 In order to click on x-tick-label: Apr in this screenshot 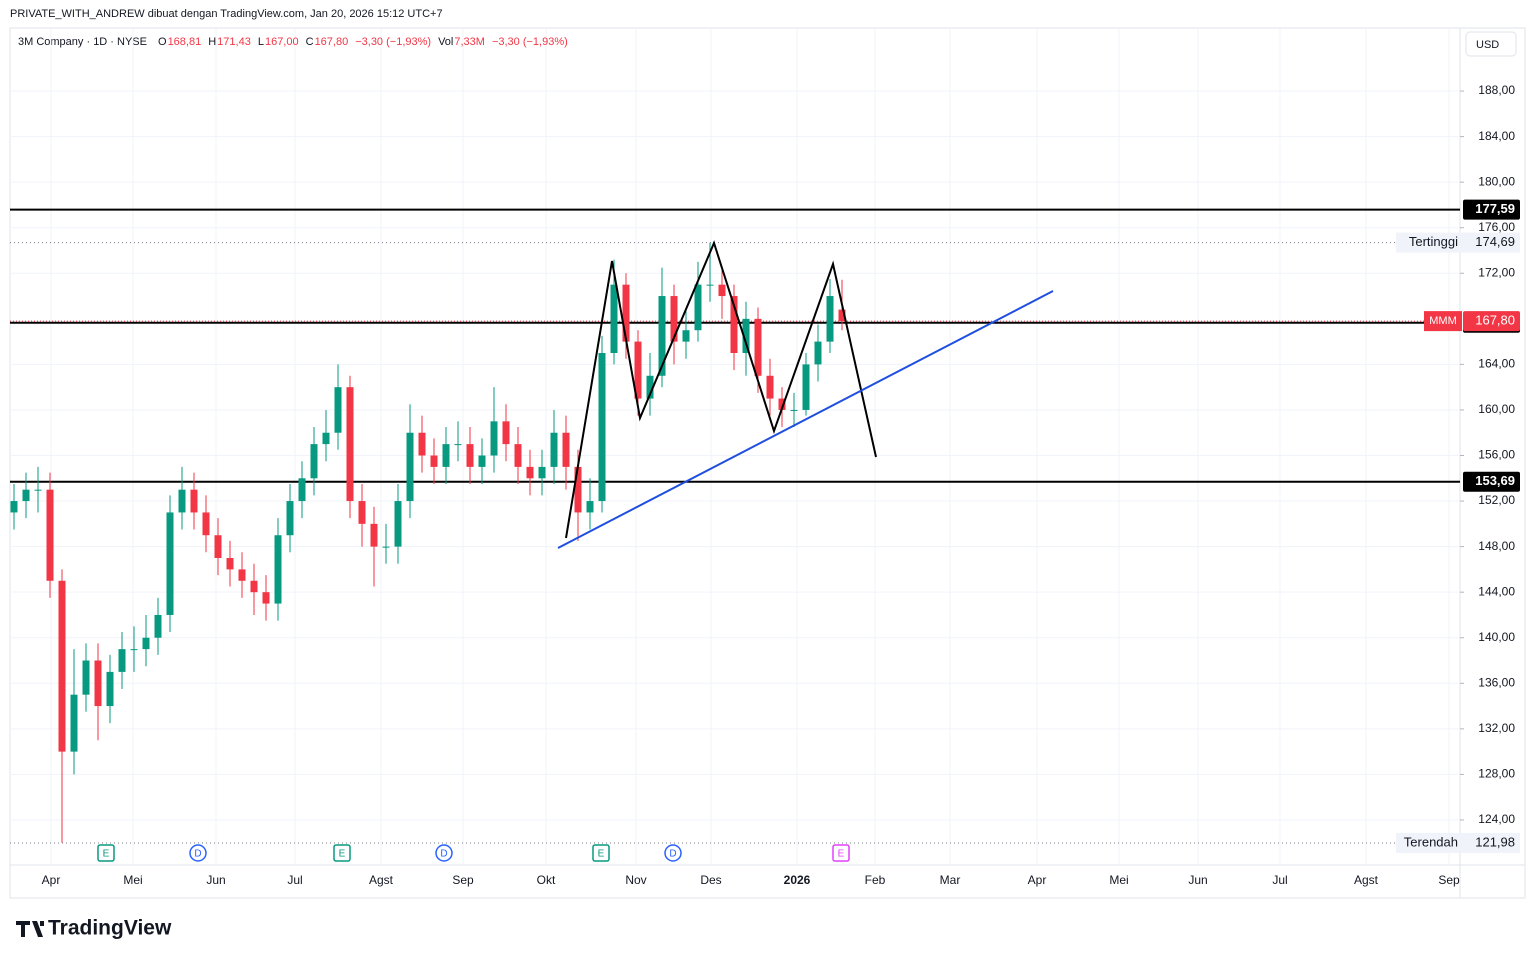, I will do `click(51, 880)`.